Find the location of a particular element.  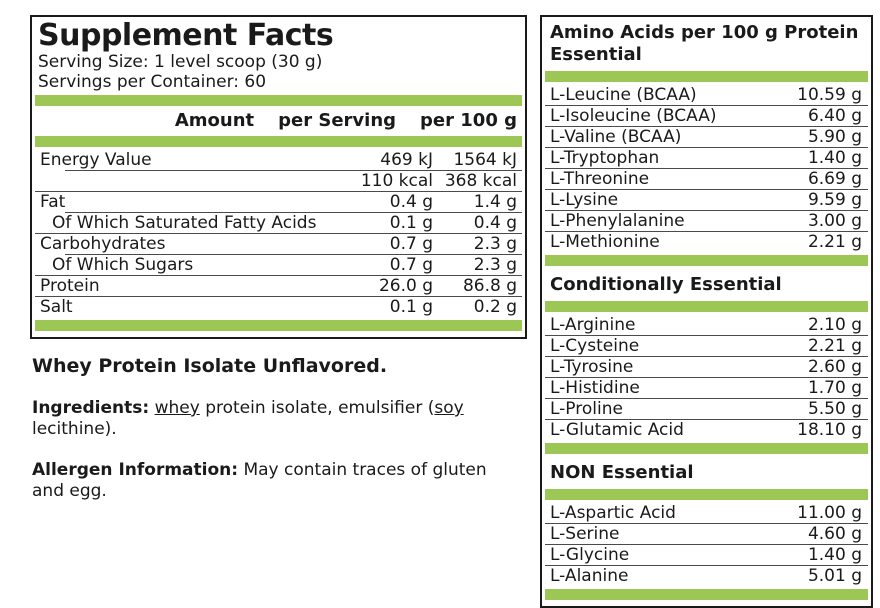

amino-amount: 10.59 g is located at coordinates (829, 95).